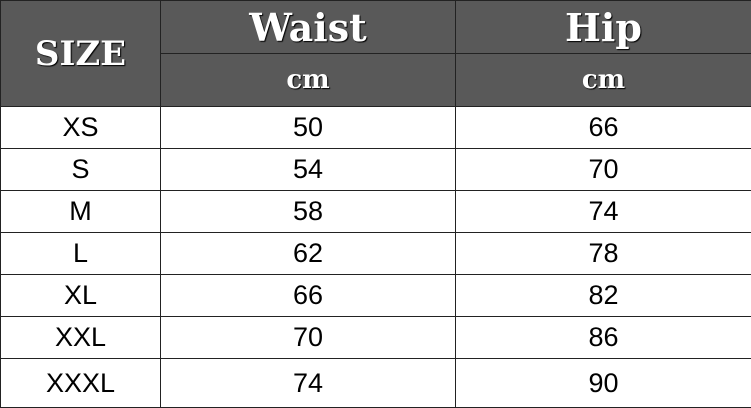  Describe the element at coordinates (603, 127) in the screenshot. I see `cell-hip: 66` at that location.